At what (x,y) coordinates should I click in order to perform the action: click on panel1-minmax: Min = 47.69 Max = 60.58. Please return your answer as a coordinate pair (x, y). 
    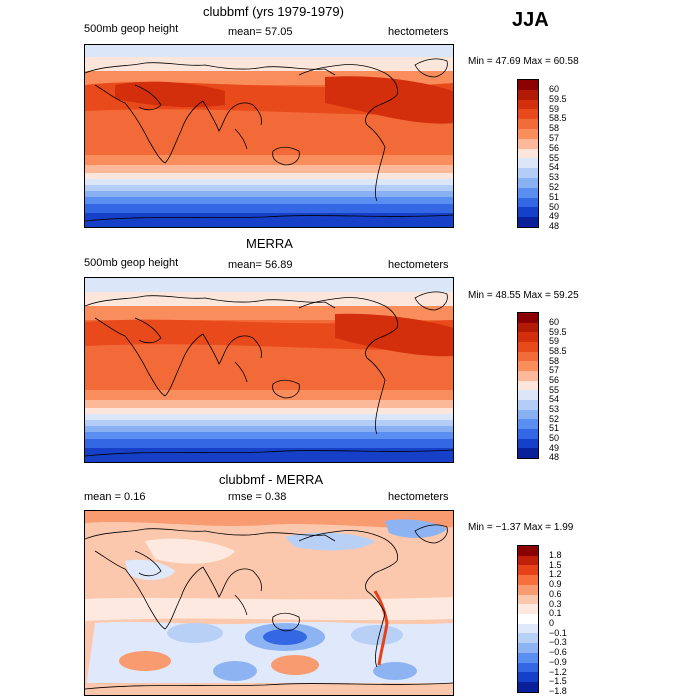
    Looking at the image, I should click on (523, 61).